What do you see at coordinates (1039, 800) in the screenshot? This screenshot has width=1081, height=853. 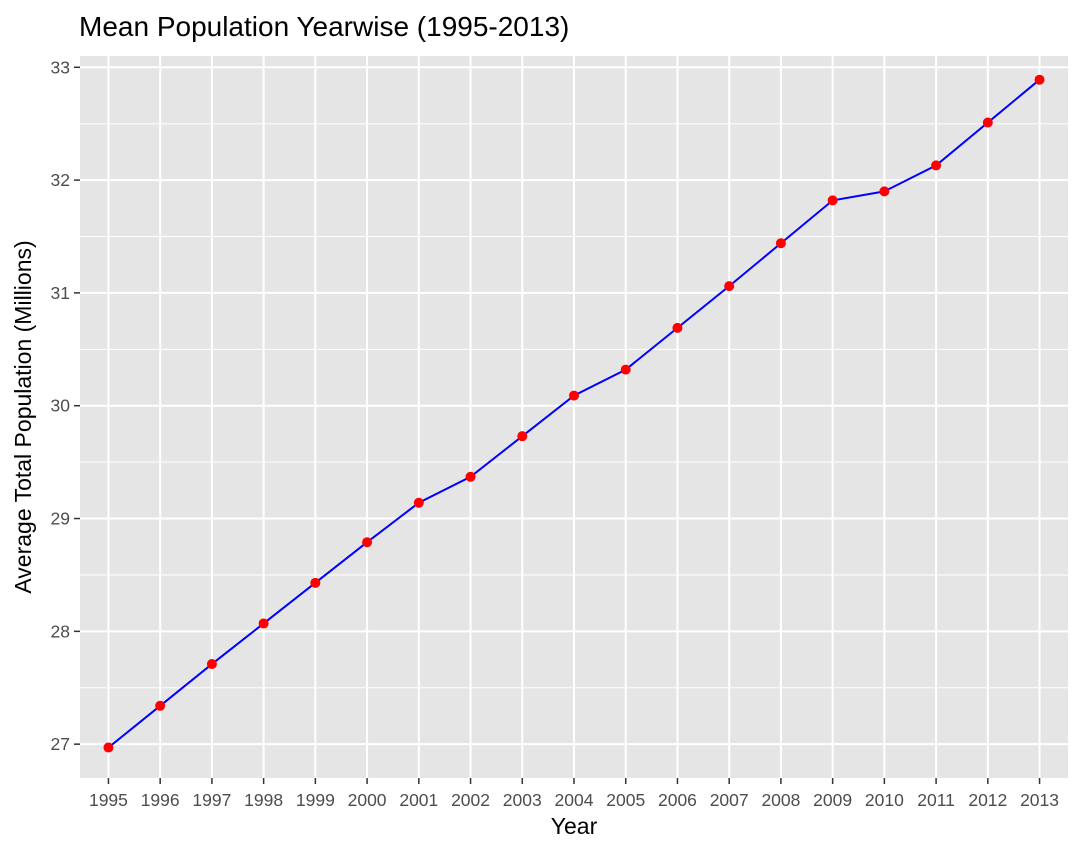 I see `x-tick-label: 2013` at bounding box center [1039, 800].